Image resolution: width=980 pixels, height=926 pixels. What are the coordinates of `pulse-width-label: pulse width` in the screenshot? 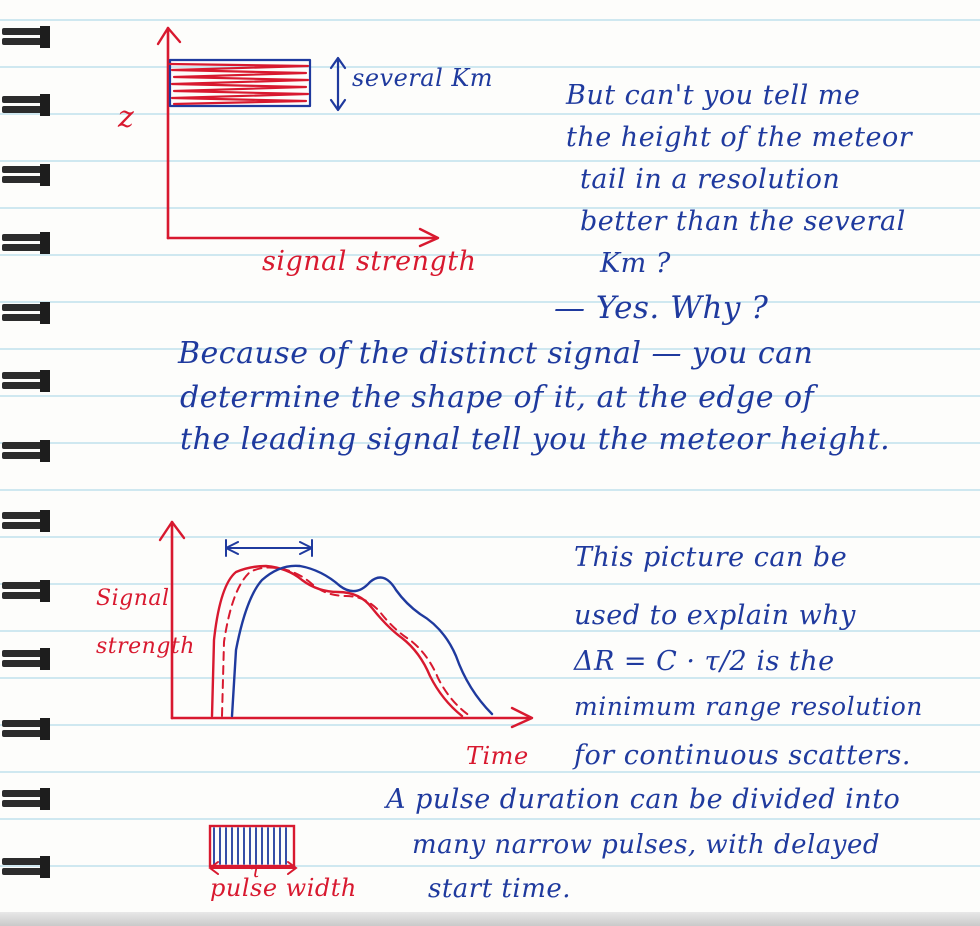 It's located at (283, 888).